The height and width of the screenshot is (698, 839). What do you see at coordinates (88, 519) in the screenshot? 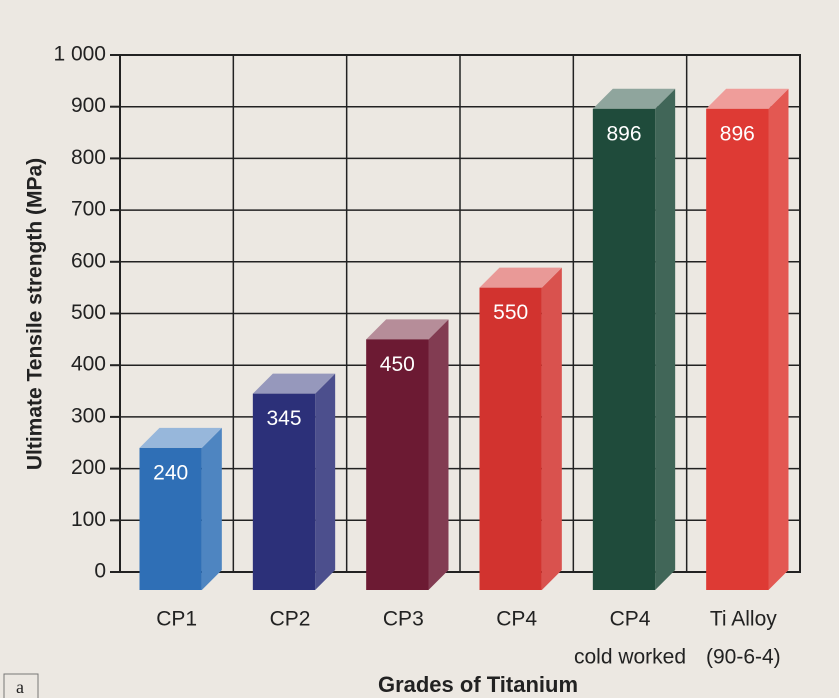
I see `y-tick-label: 100` at bounding box center [88, 519].